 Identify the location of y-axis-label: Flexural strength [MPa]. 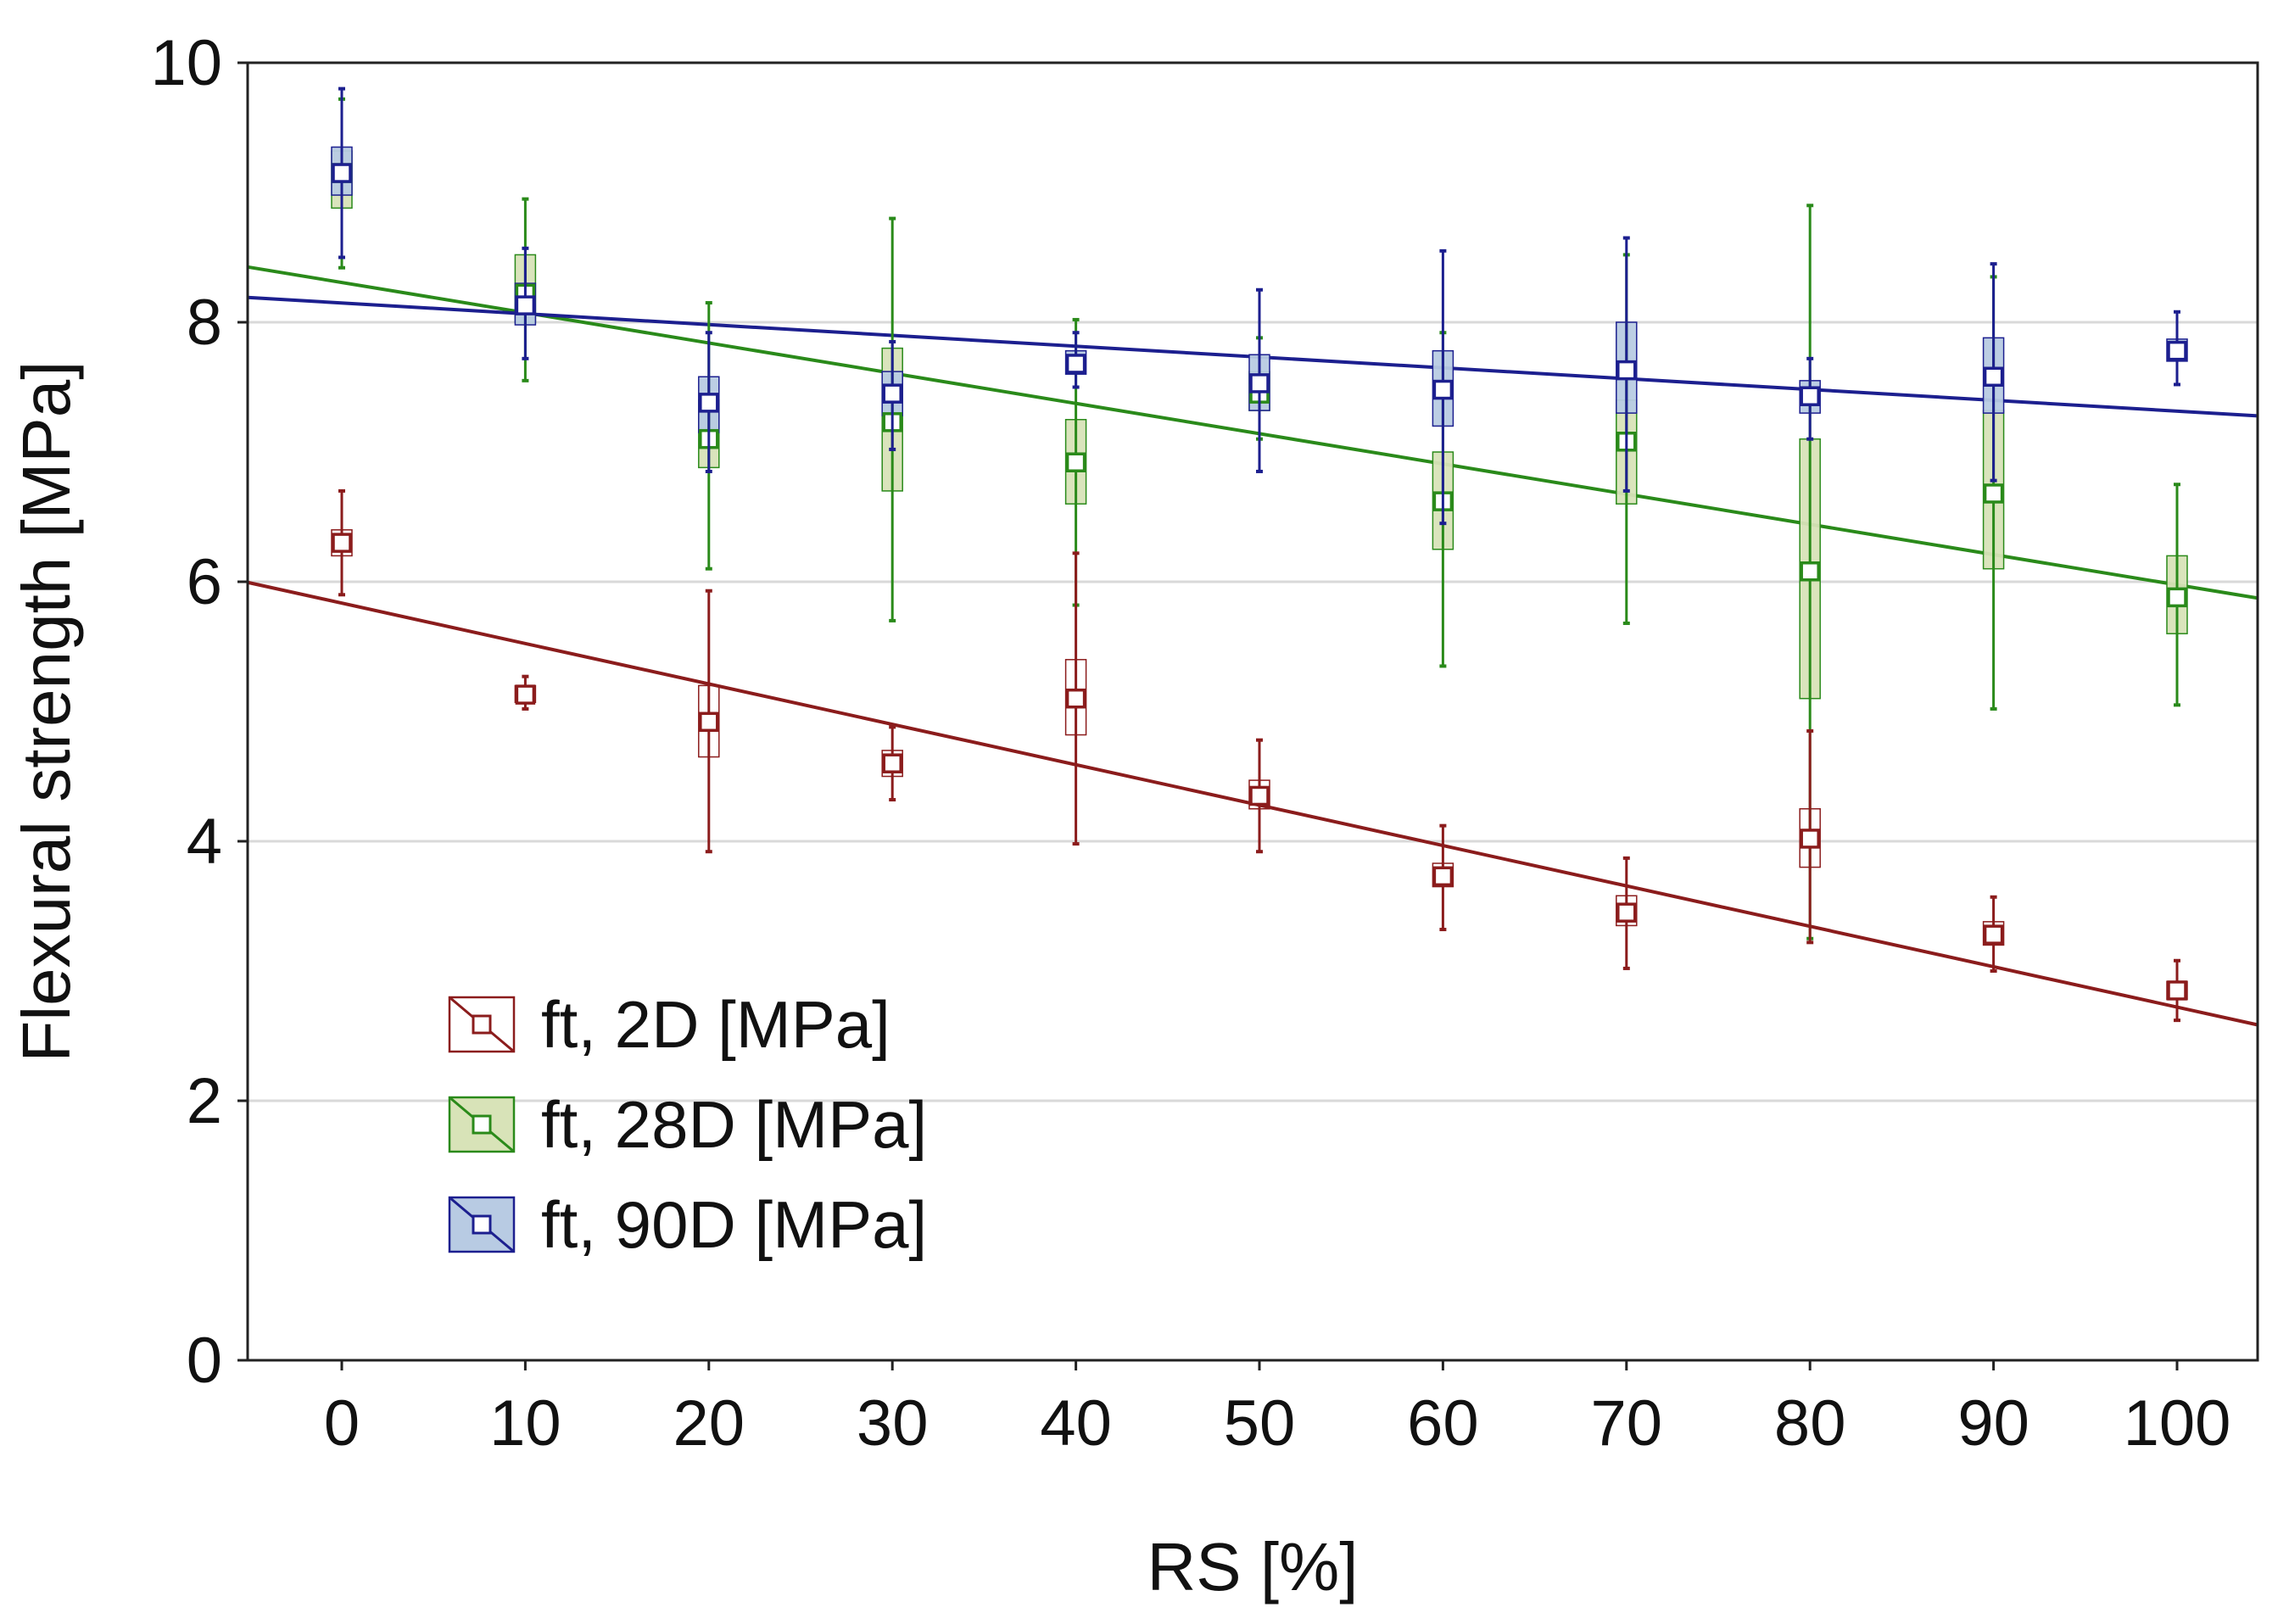
(46, 712).